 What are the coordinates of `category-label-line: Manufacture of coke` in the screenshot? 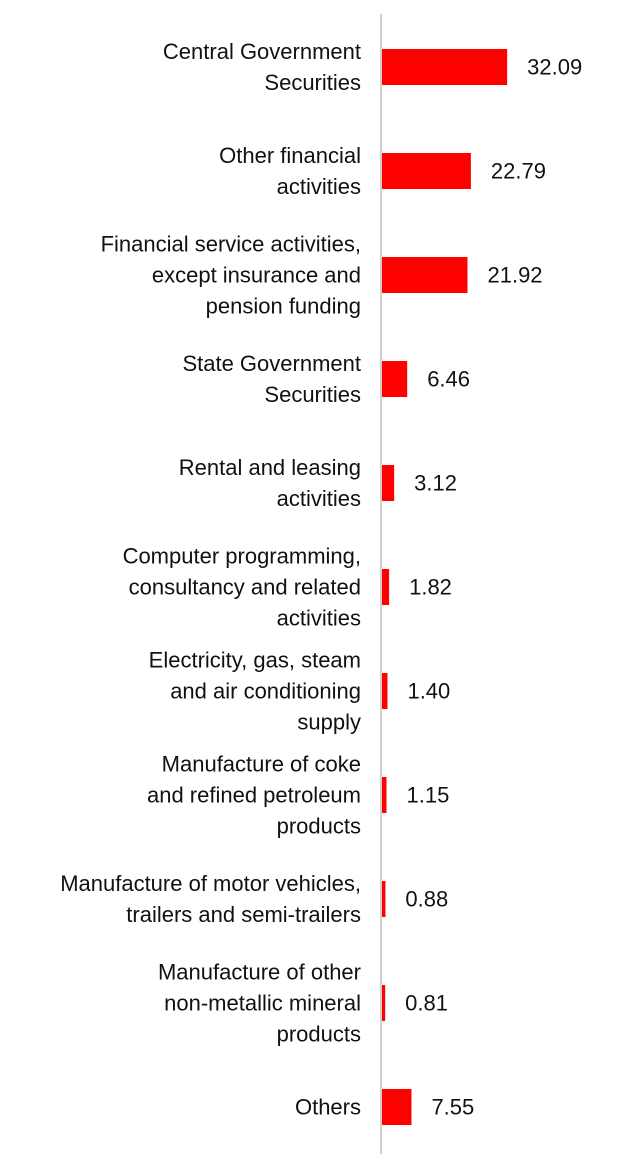 It's located at (261, 764).